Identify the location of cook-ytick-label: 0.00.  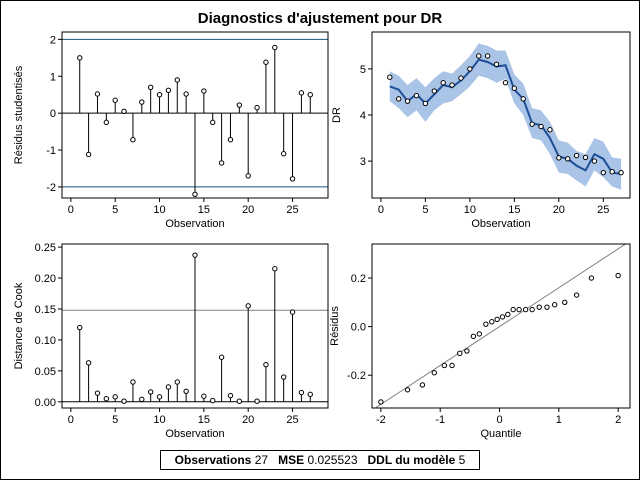
(45, 403).